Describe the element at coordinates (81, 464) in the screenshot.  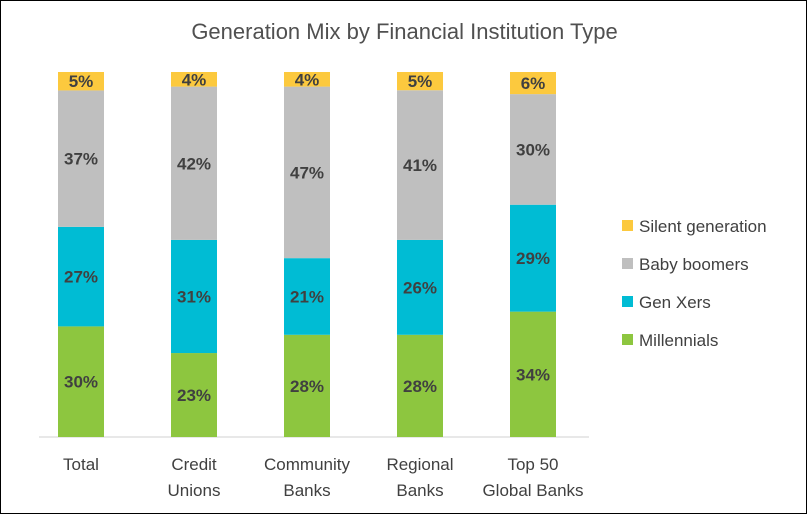
I see `category-label: Total` at that location.